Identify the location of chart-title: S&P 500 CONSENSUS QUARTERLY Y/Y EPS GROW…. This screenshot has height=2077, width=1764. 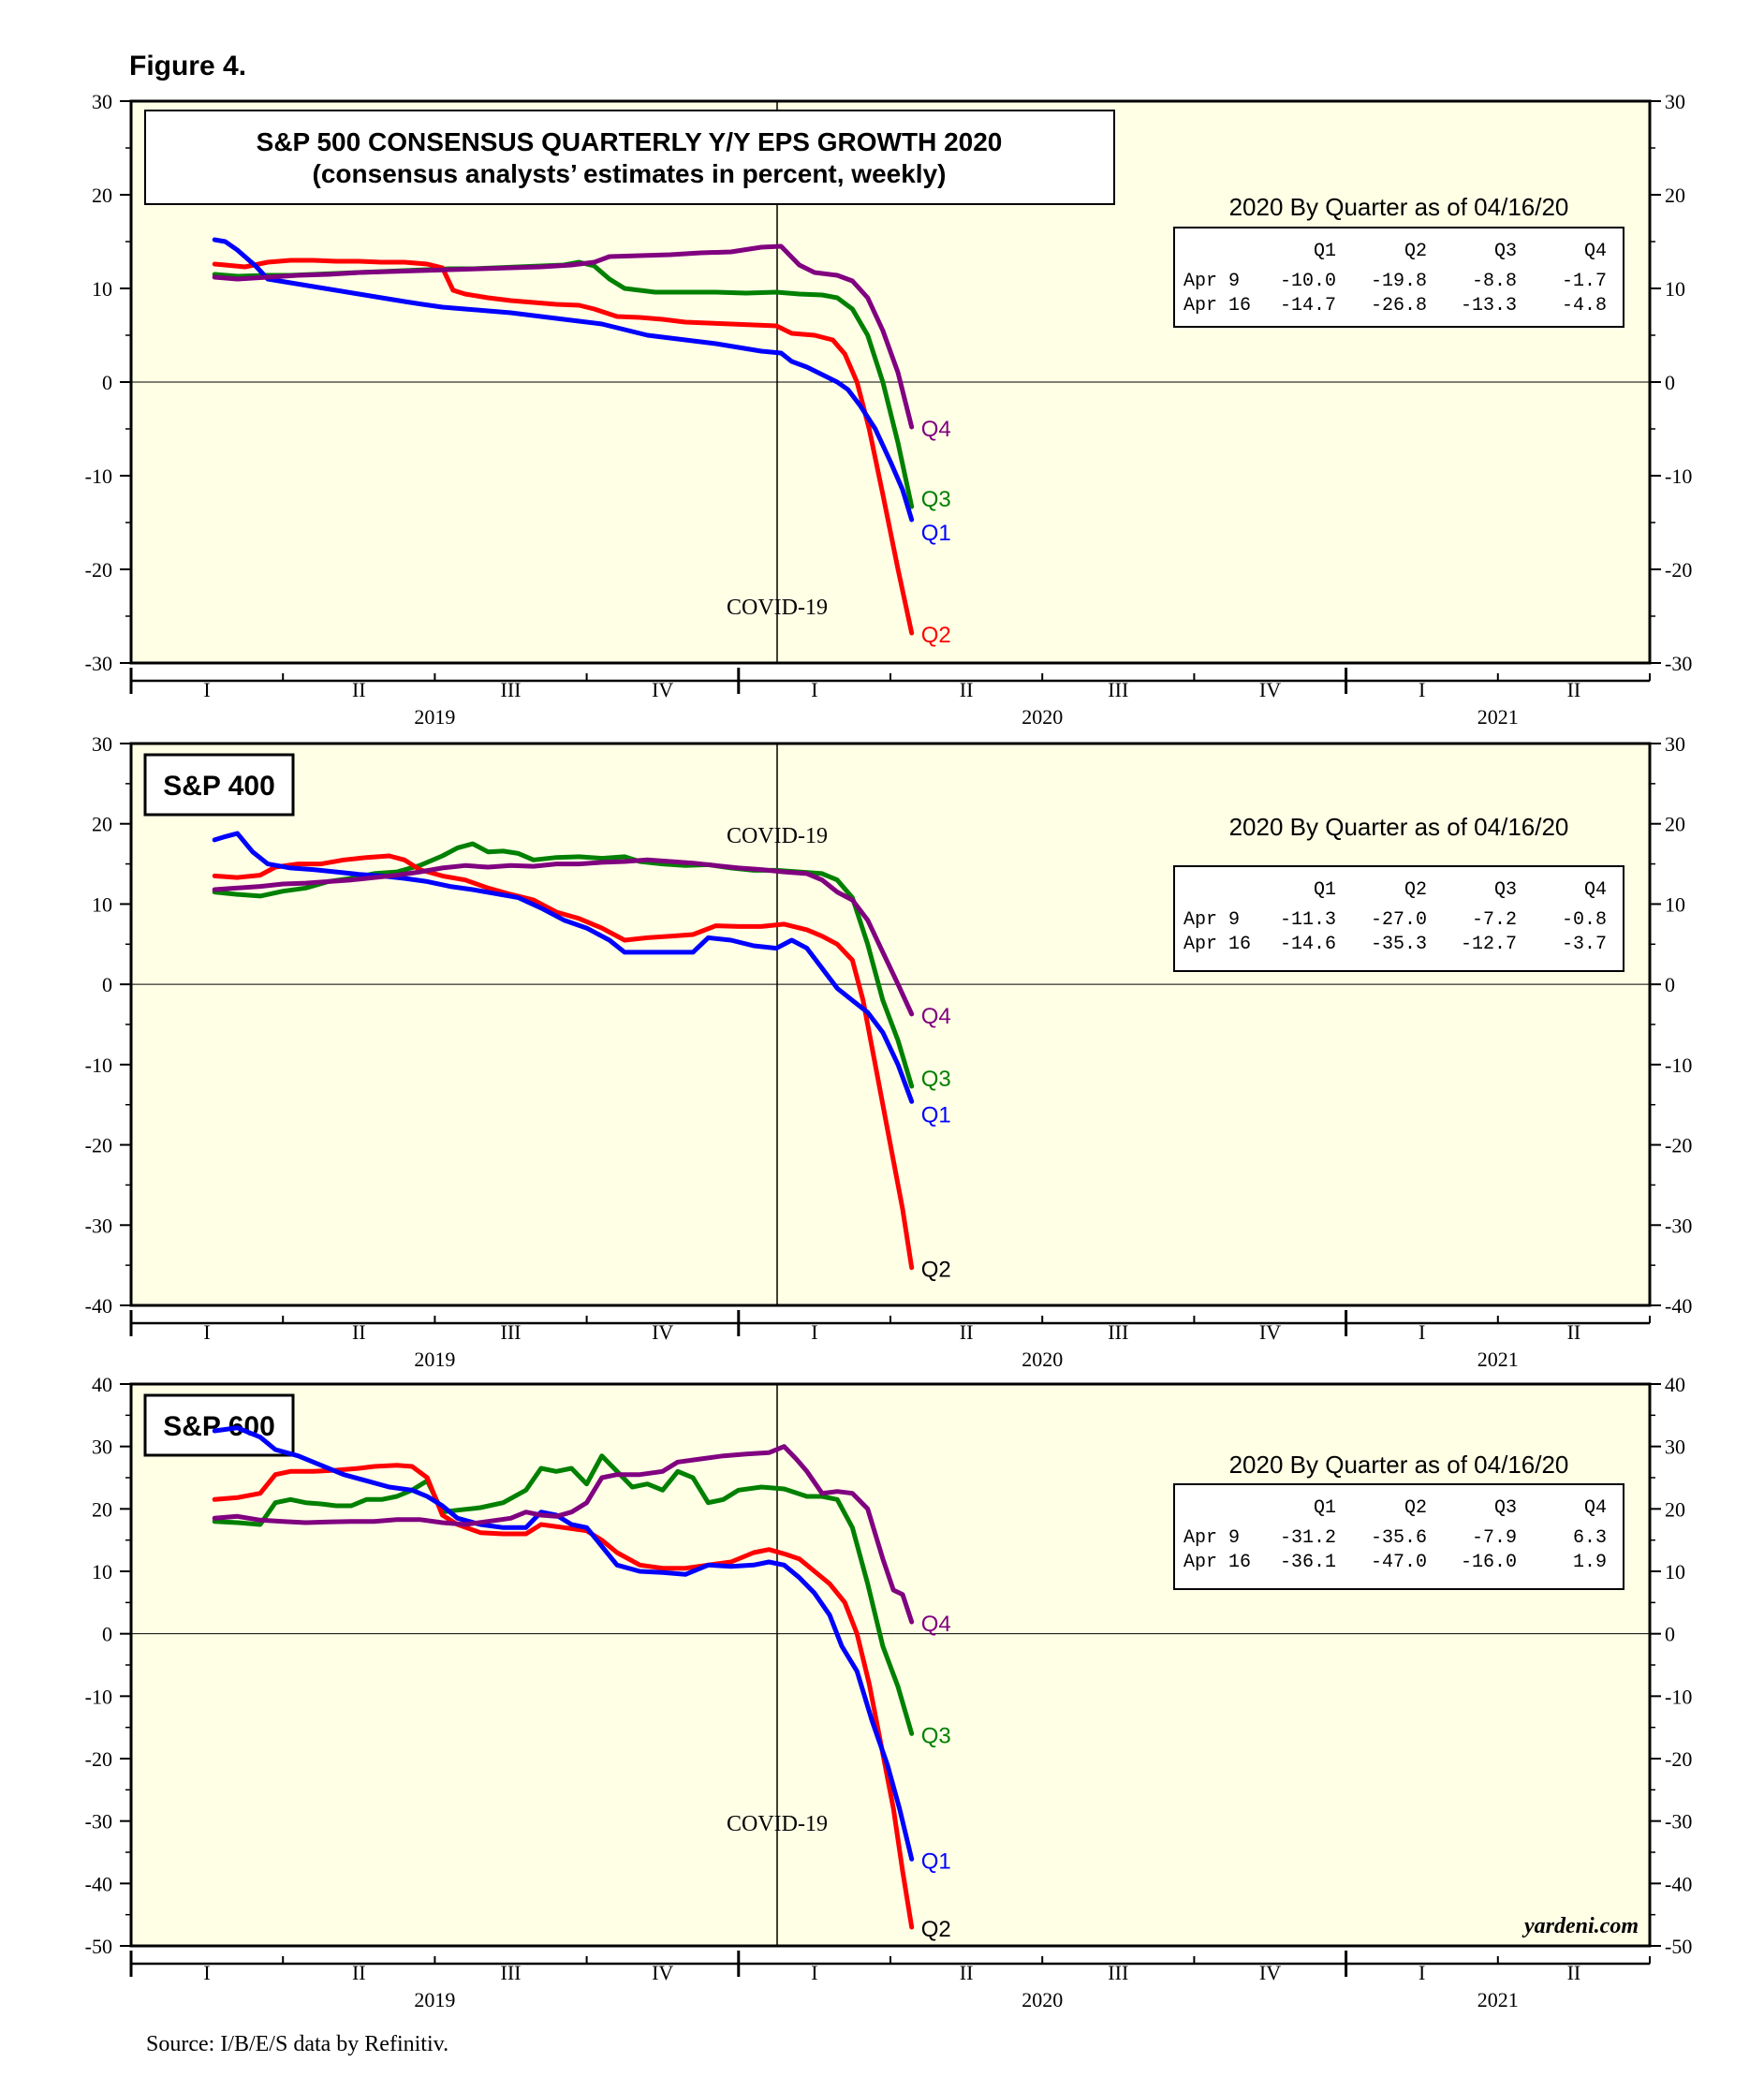
(630, 141).